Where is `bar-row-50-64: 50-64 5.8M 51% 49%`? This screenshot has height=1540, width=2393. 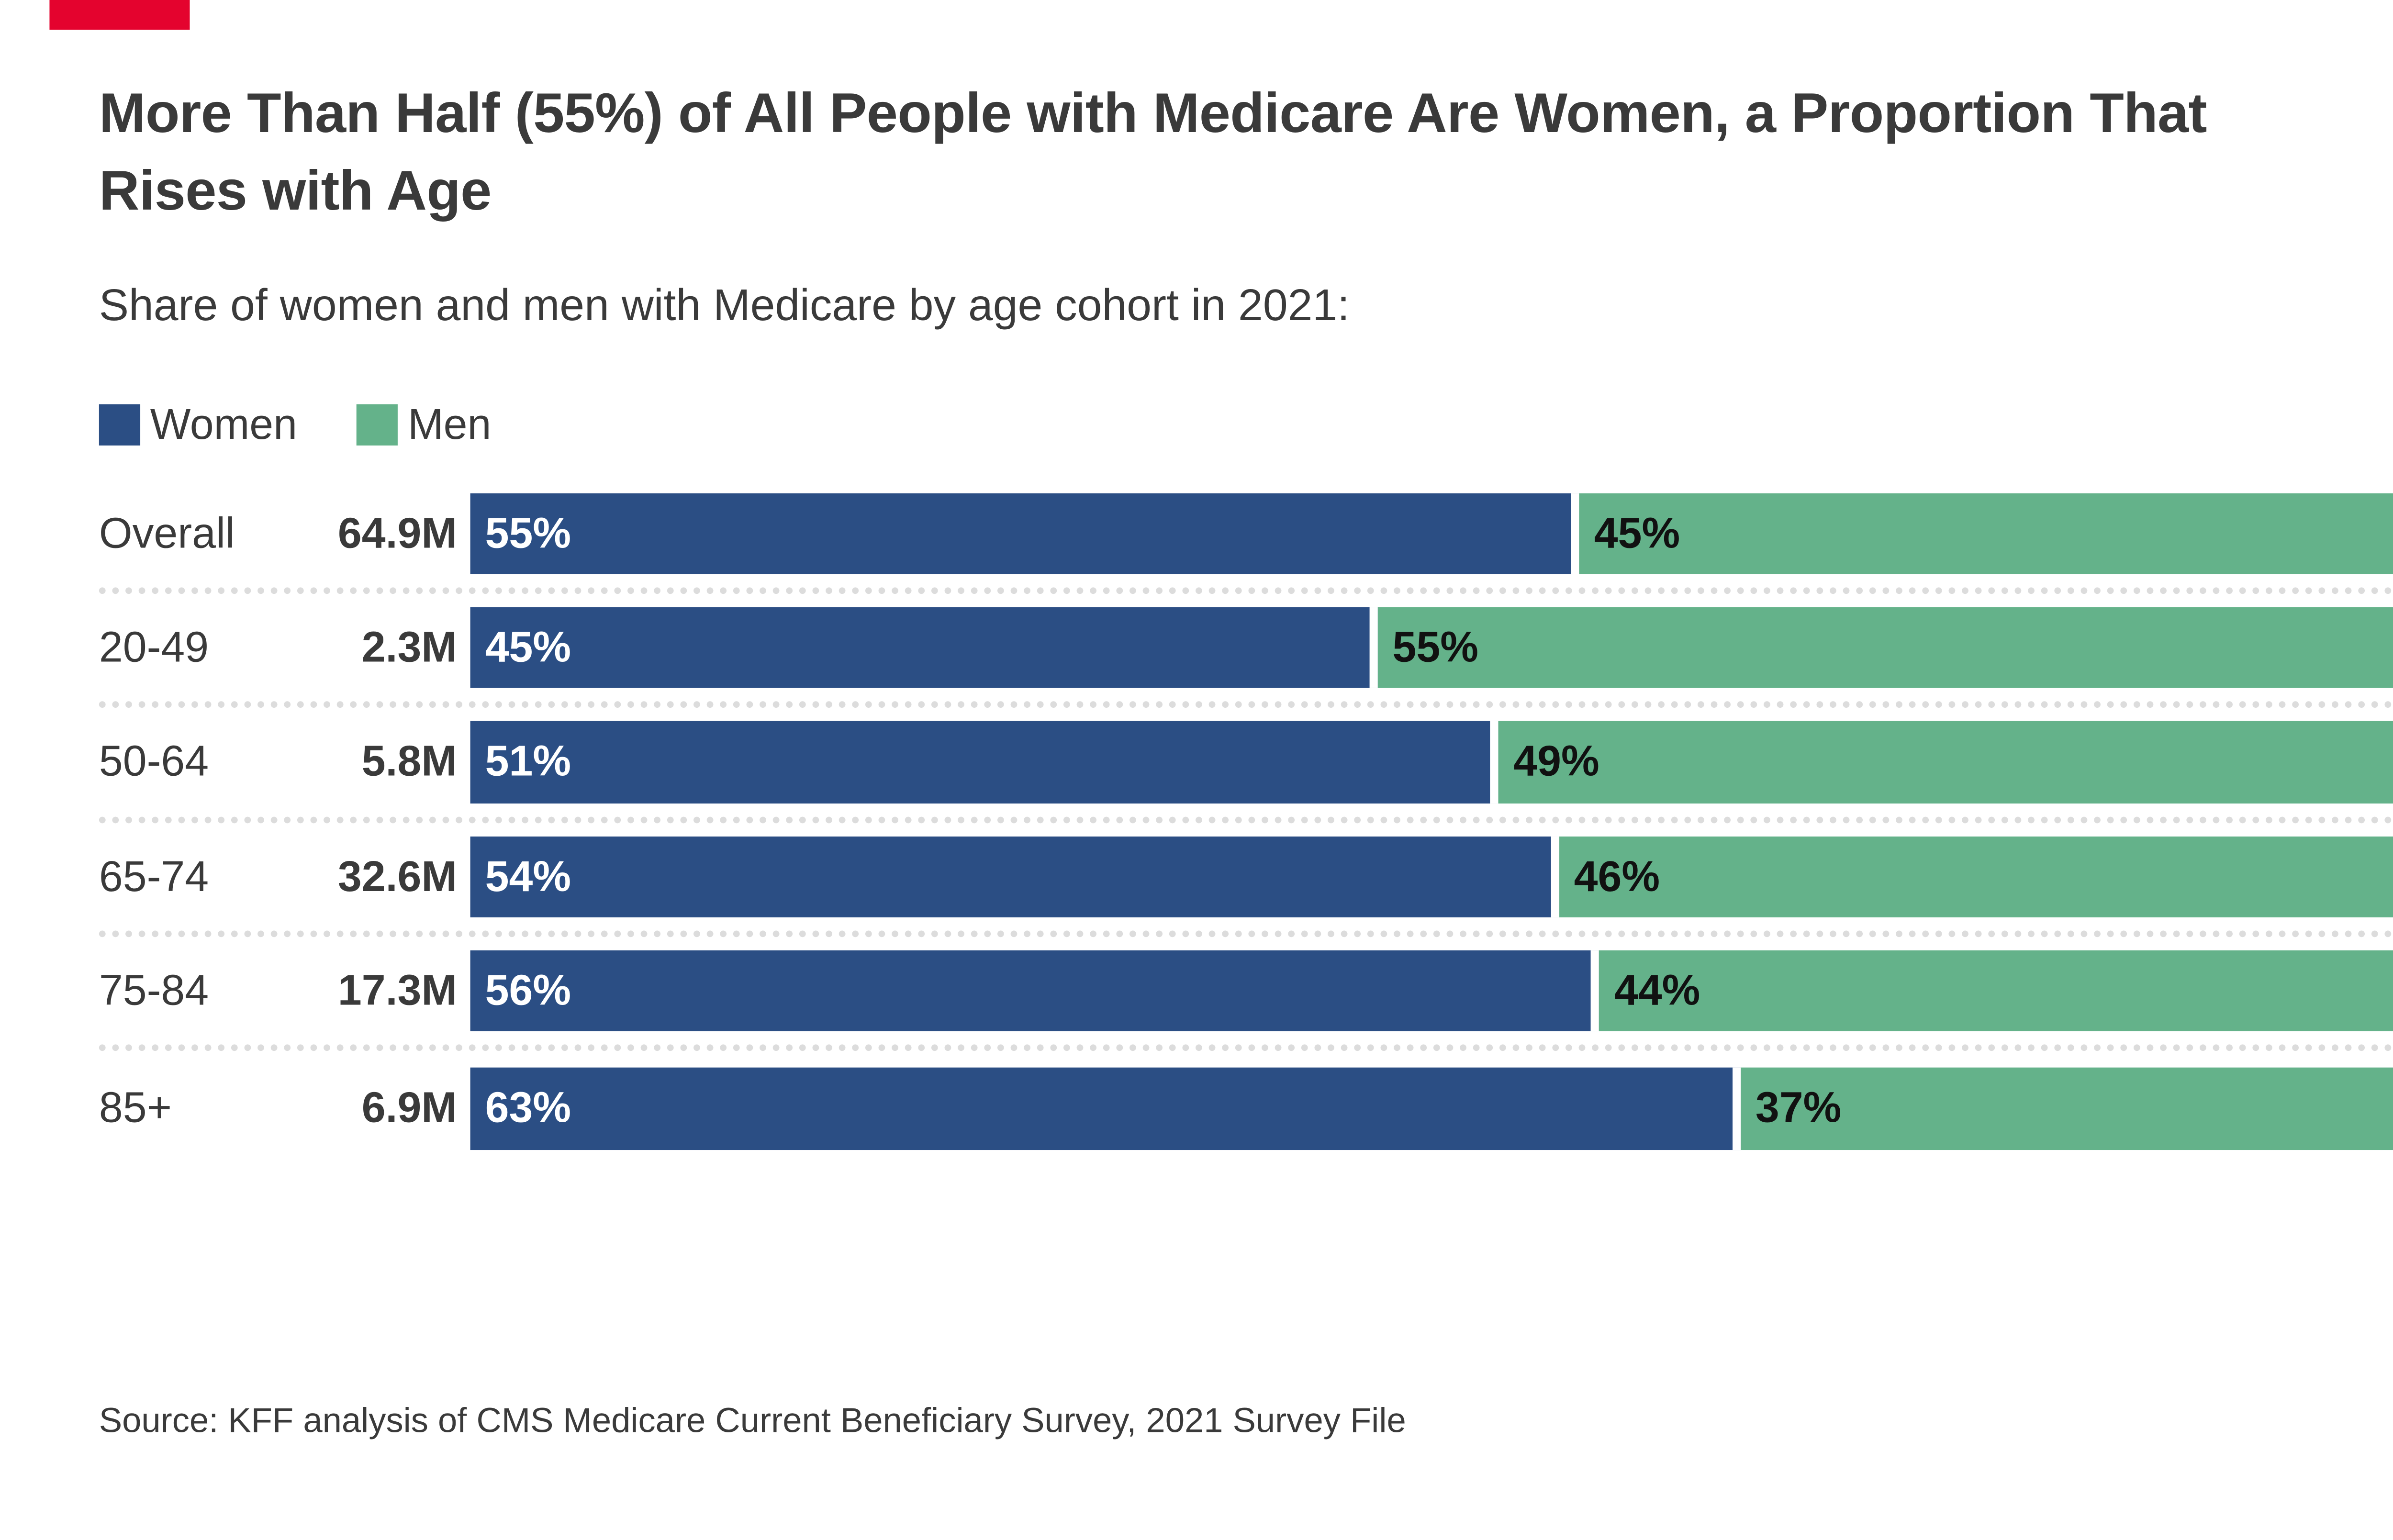 bar-row-50-64: 50-64 5.8M 51% 49% is located at coordinates (1246, 765).